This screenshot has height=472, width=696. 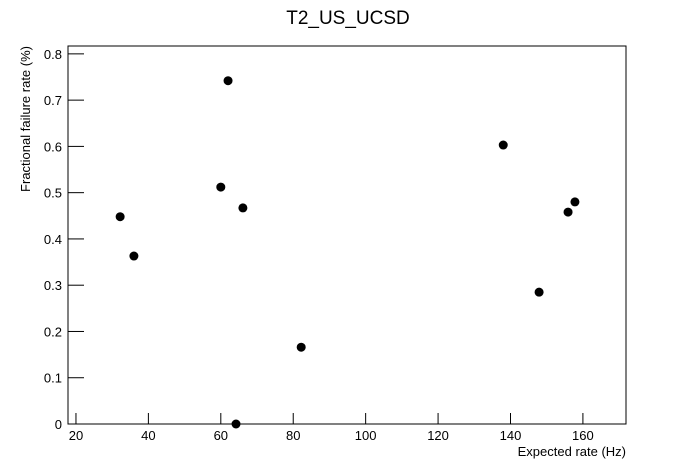 I want to click on y-tick-label: 0, so click(x=58, y=424).